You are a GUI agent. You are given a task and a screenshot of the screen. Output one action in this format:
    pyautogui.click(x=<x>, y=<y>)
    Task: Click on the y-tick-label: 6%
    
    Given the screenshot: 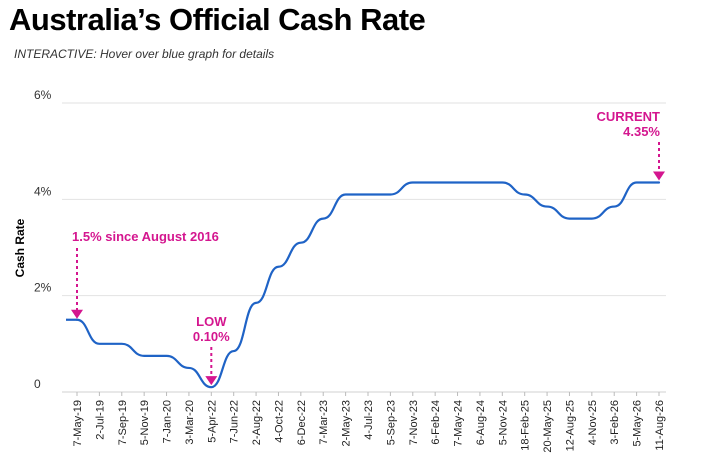 What is the action you would take?
    pyautogui.click(x=43, y=95)
    